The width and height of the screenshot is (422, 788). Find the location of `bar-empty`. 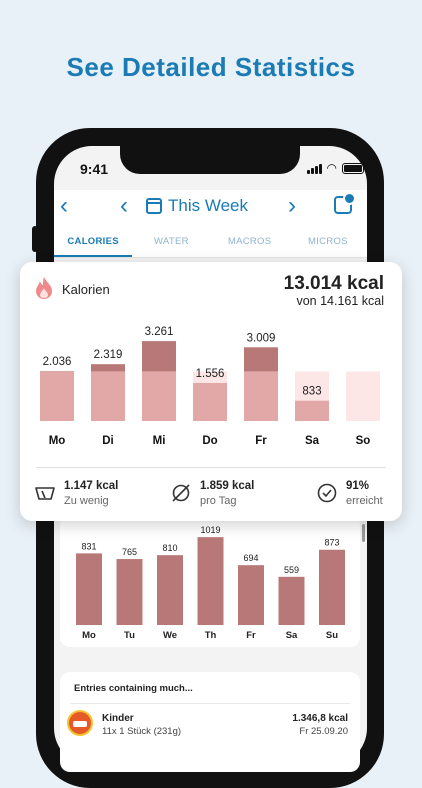

bar-empty is located at coordinates (363, 396).